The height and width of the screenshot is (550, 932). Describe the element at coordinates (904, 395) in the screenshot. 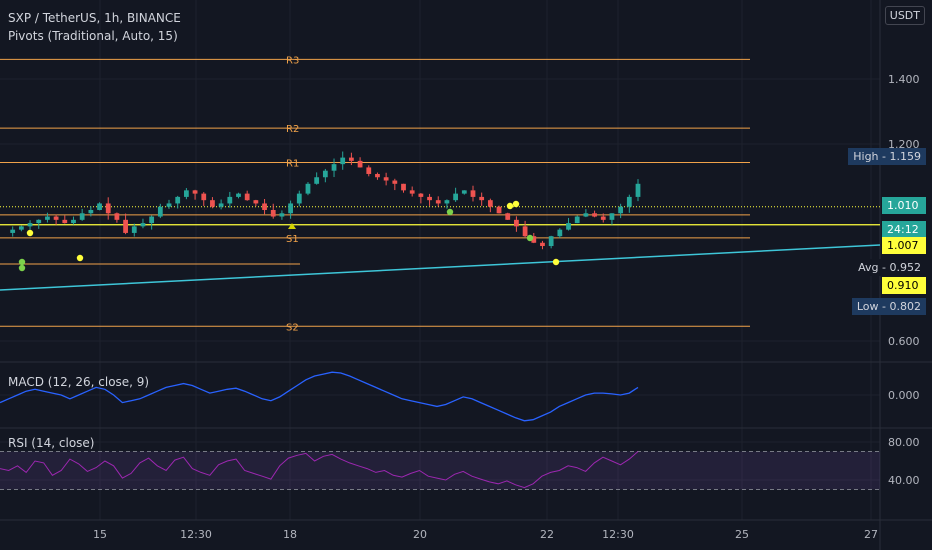

I see `macd-tick-label: 0.000` at that location.